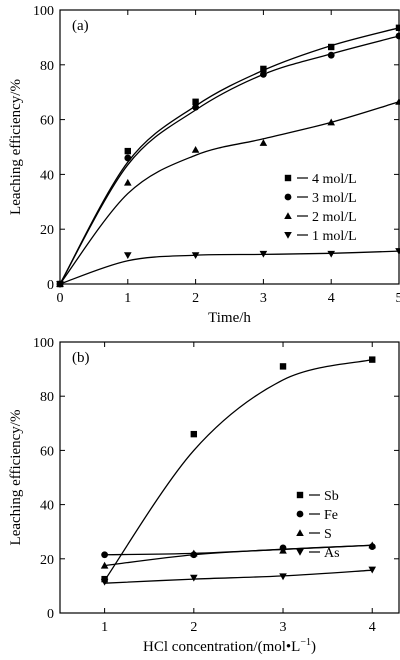 The height and width of the screenshot is (660, 400). What do you see at coordinates (328, 534) in the screenshot?
I see `b-legend-label: S` at bounding box center [328, 534].